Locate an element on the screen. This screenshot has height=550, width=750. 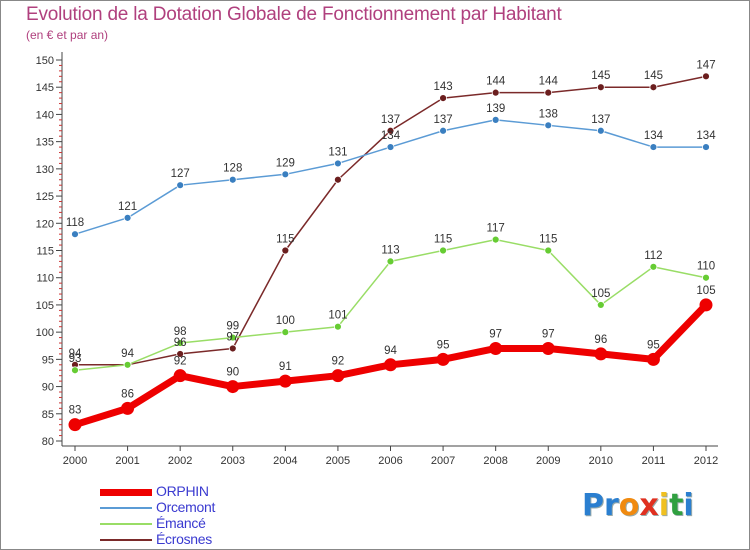
data-label: 138 is located at coordinates (548, 114).